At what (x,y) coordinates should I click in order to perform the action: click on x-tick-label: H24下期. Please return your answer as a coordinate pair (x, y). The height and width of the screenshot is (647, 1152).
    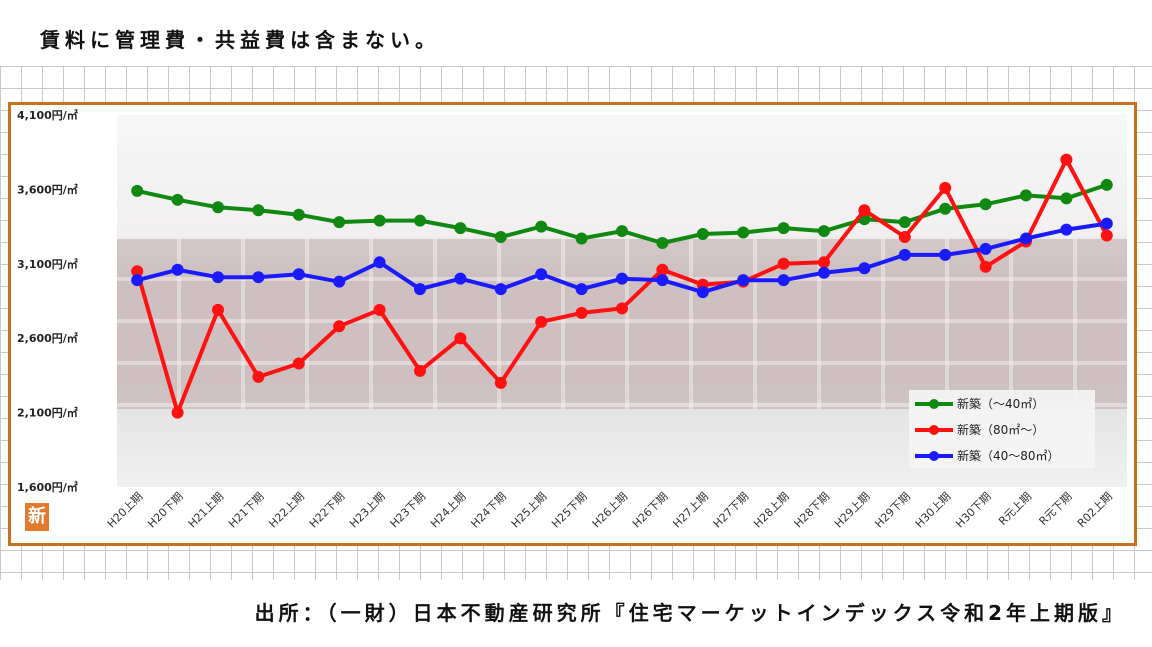
    Looking at the image, I should click on (488, 510).